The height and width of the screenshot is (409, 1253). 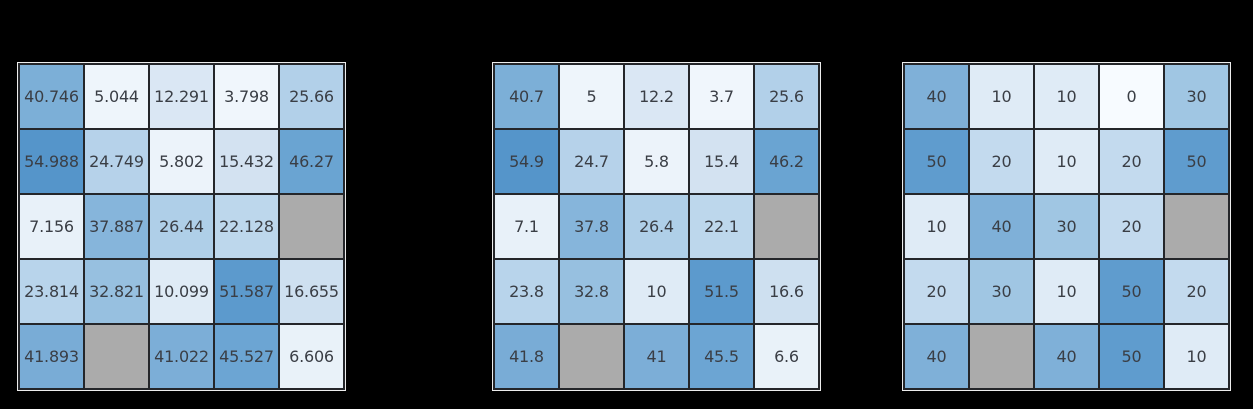 I want to click on heatmap-cell: 16.6, so click(x=786, y=291).